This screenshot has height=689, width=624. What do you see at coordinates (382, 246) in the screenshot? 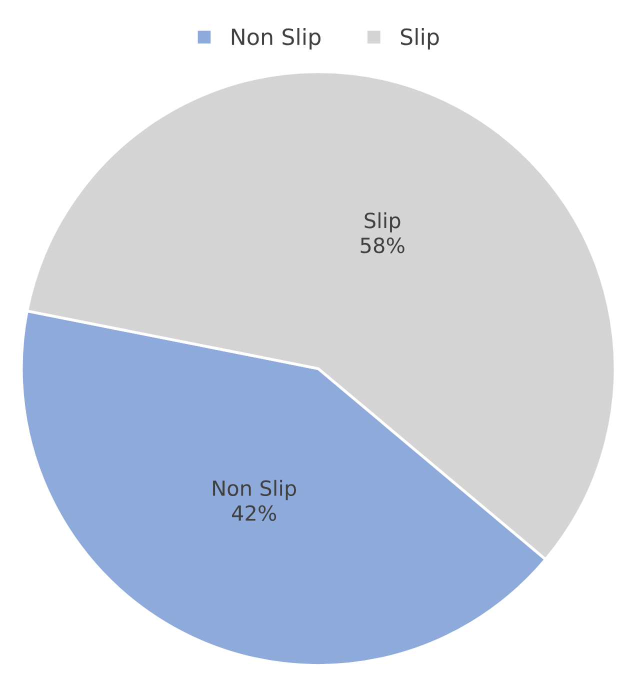
I see `data-label: 58%` at bounding box center [382, 246].